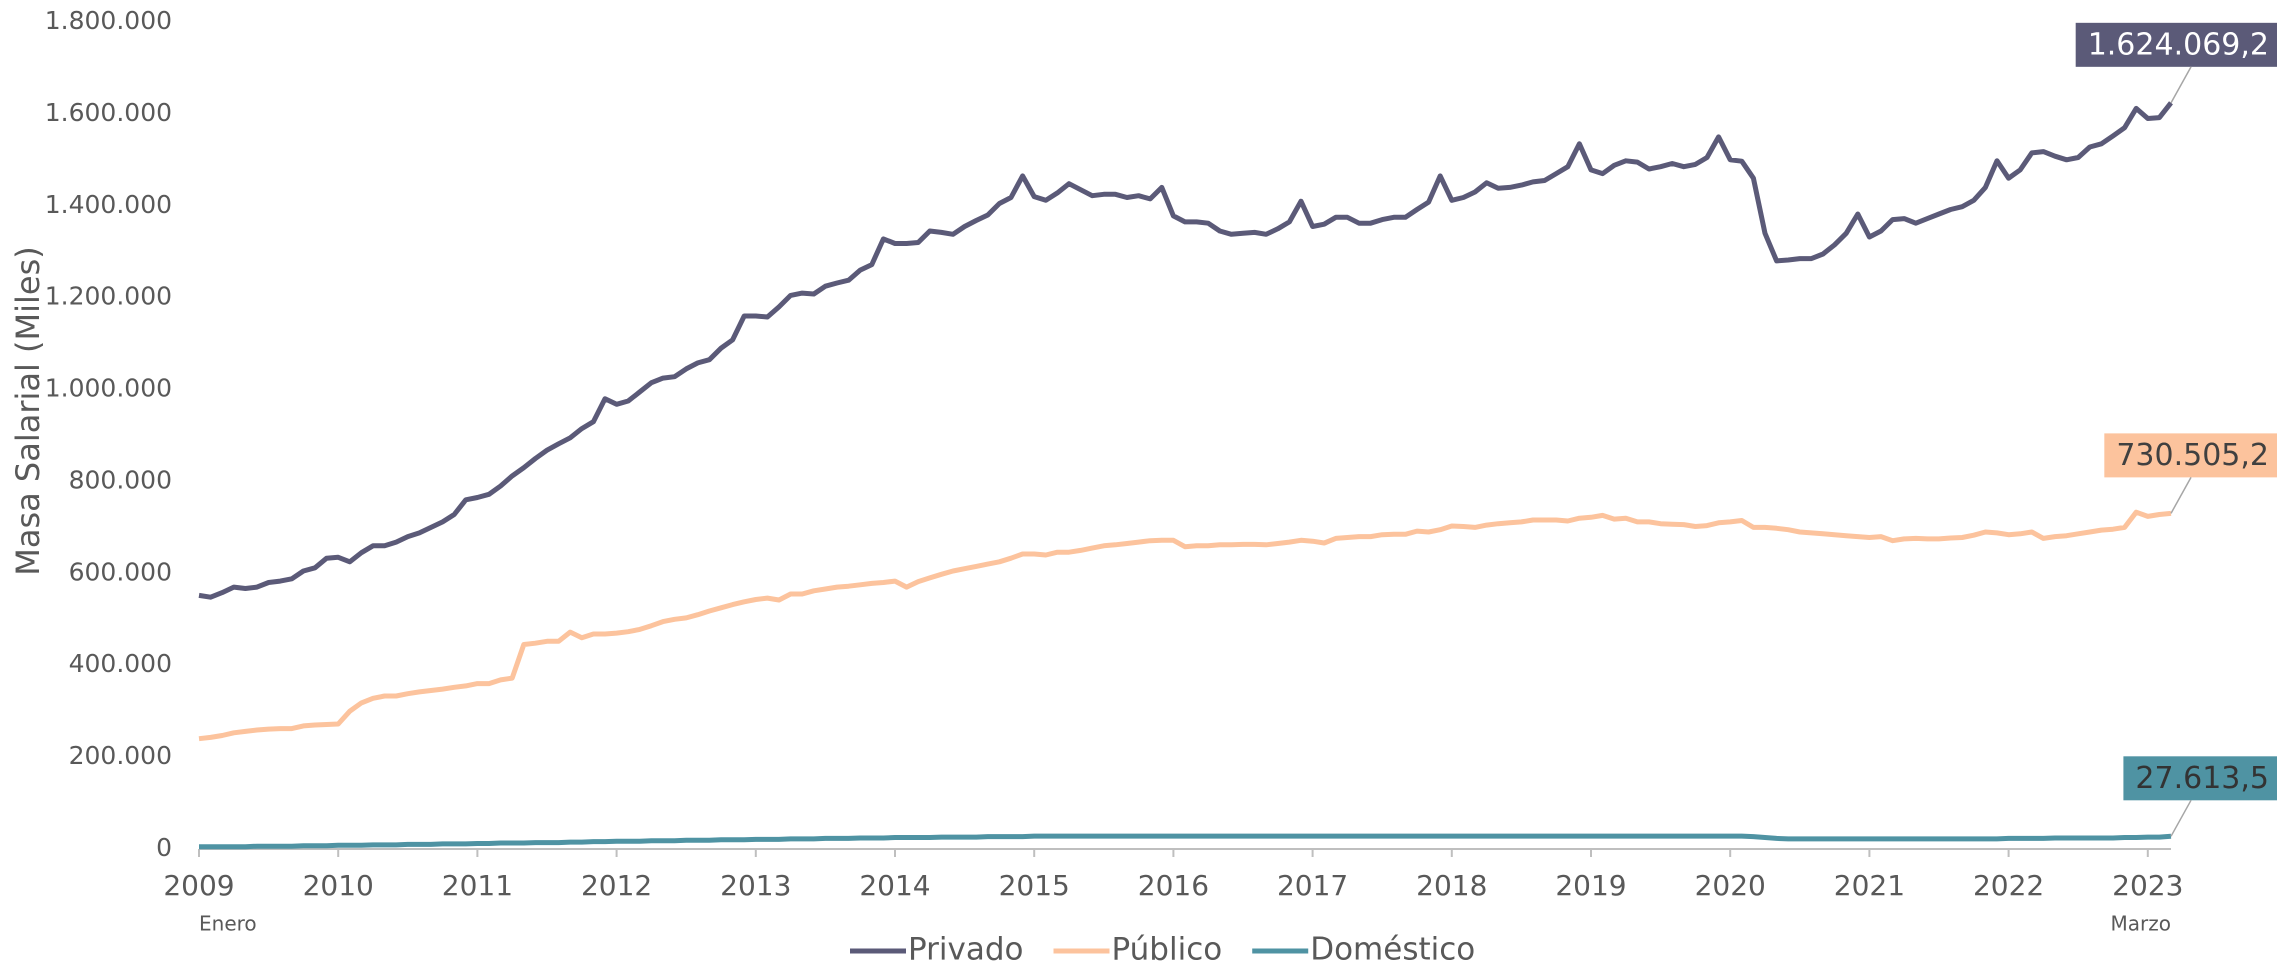  What do you see at coordinates (1034, 885) in the screenshot?
I see `x-tick-label: 2015` at bounding box center [1034, 885].